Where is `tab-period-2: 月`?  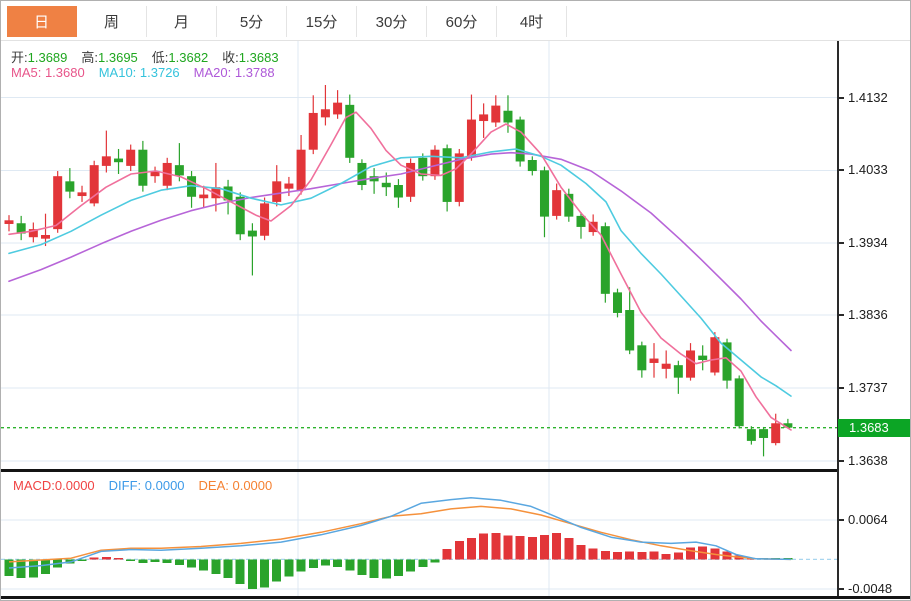 tab-period-2: 月 is located at coordinates (182, 21).